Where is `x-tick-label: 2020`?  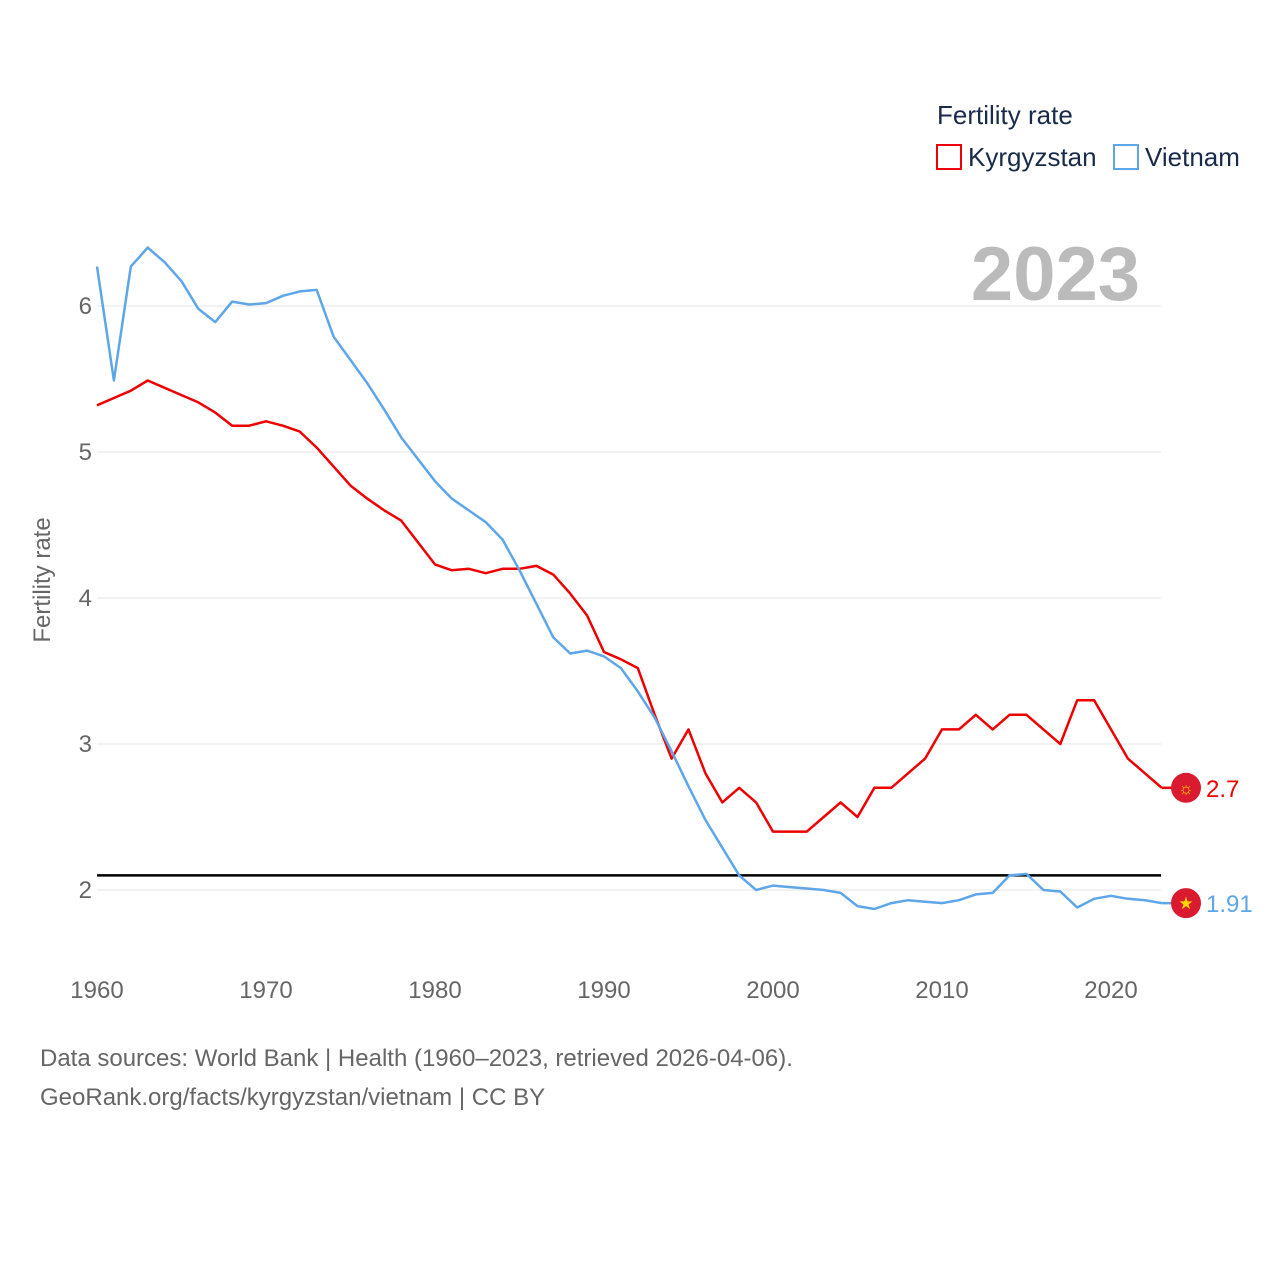
x-tick-label: 2020 is located at coordinates (1110, 990).